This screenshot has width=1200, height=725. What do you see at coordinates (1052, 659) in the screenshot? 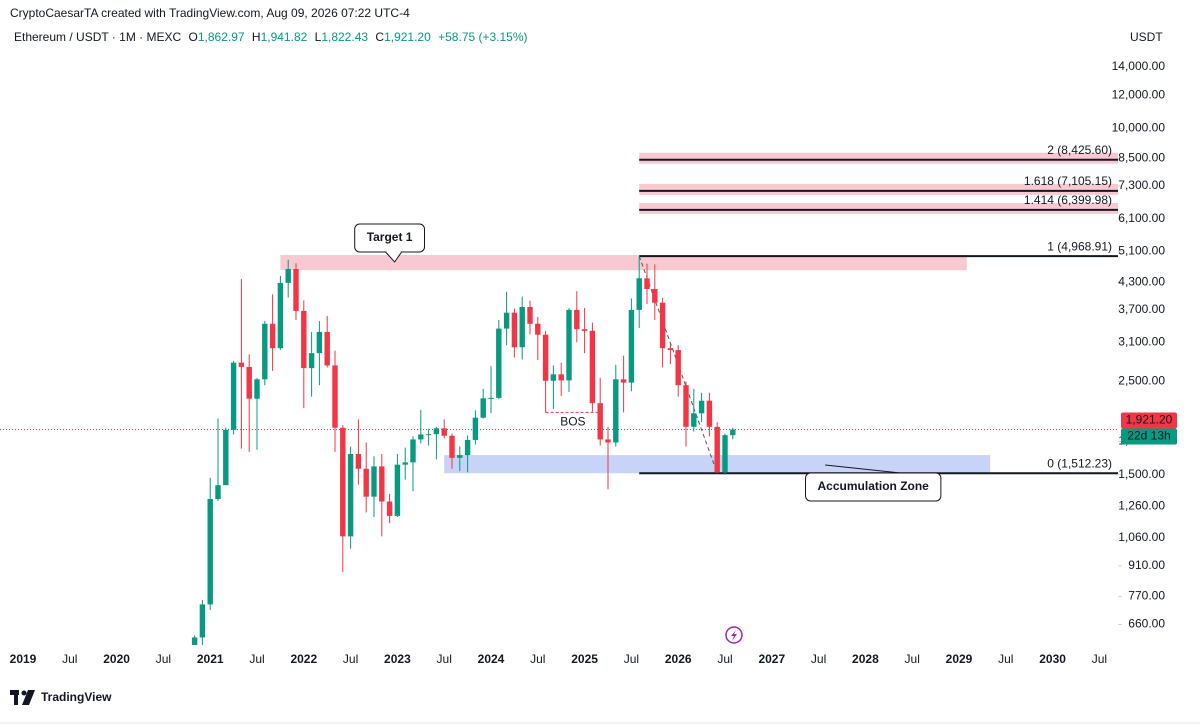
I see `x-tick-label: 2030` at bounding box center [1052, 659].